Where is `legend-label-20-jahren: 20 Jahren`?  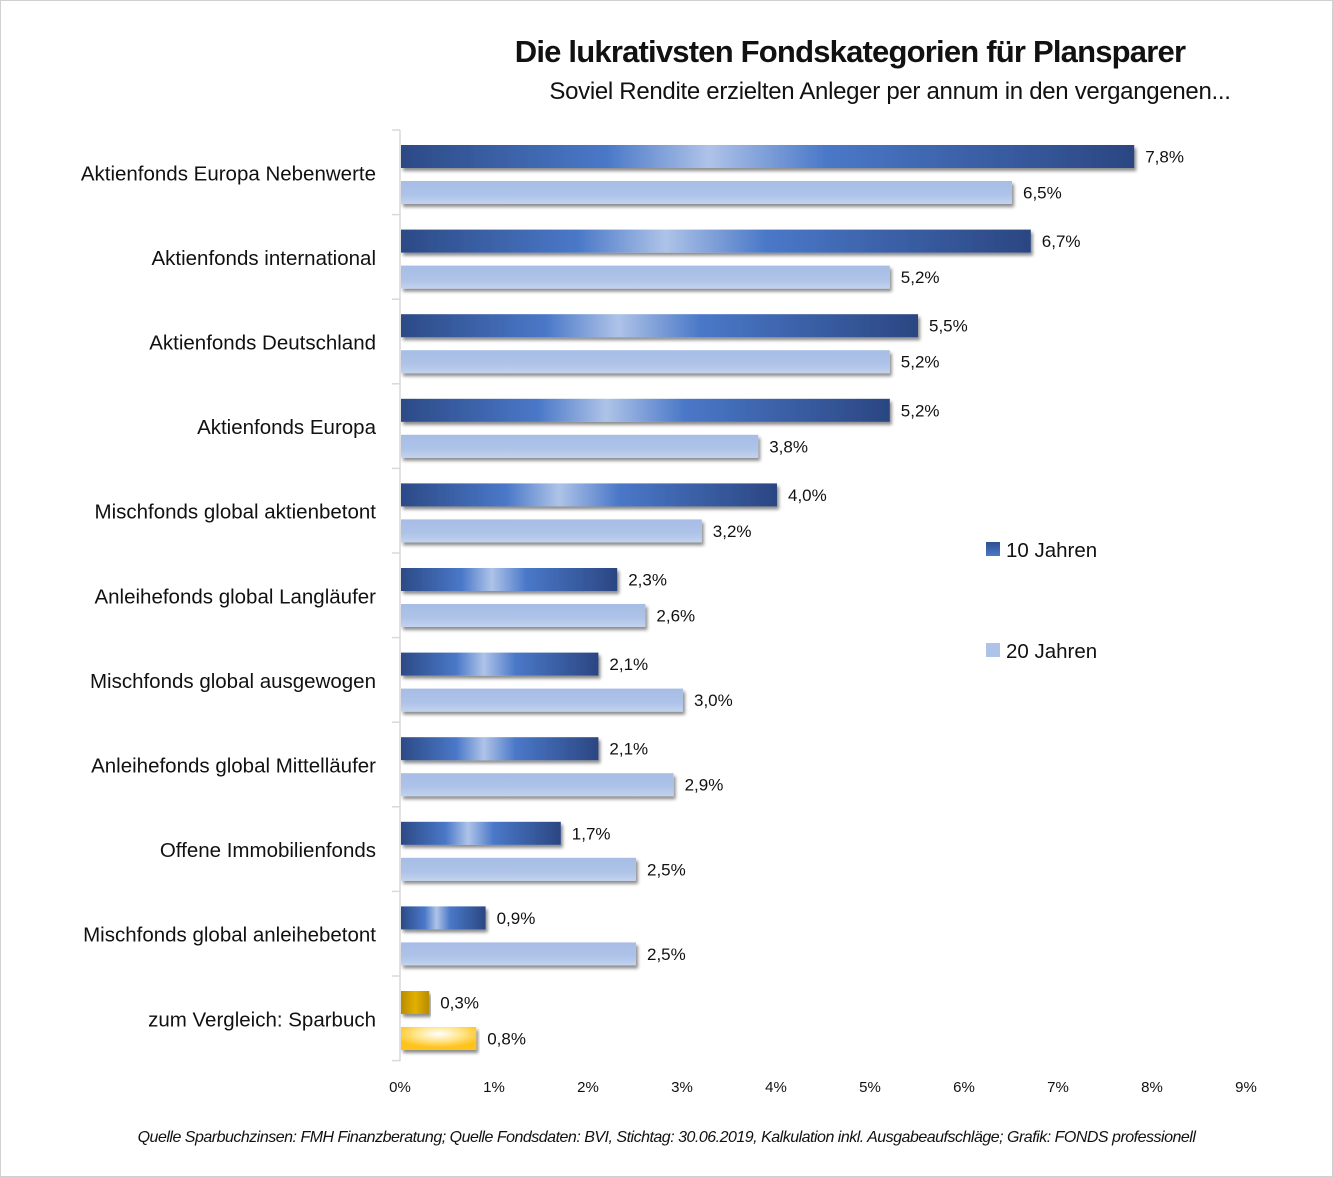 legend-label-20-jahren: 20 Jahren is located at coordinates (1051, 651).